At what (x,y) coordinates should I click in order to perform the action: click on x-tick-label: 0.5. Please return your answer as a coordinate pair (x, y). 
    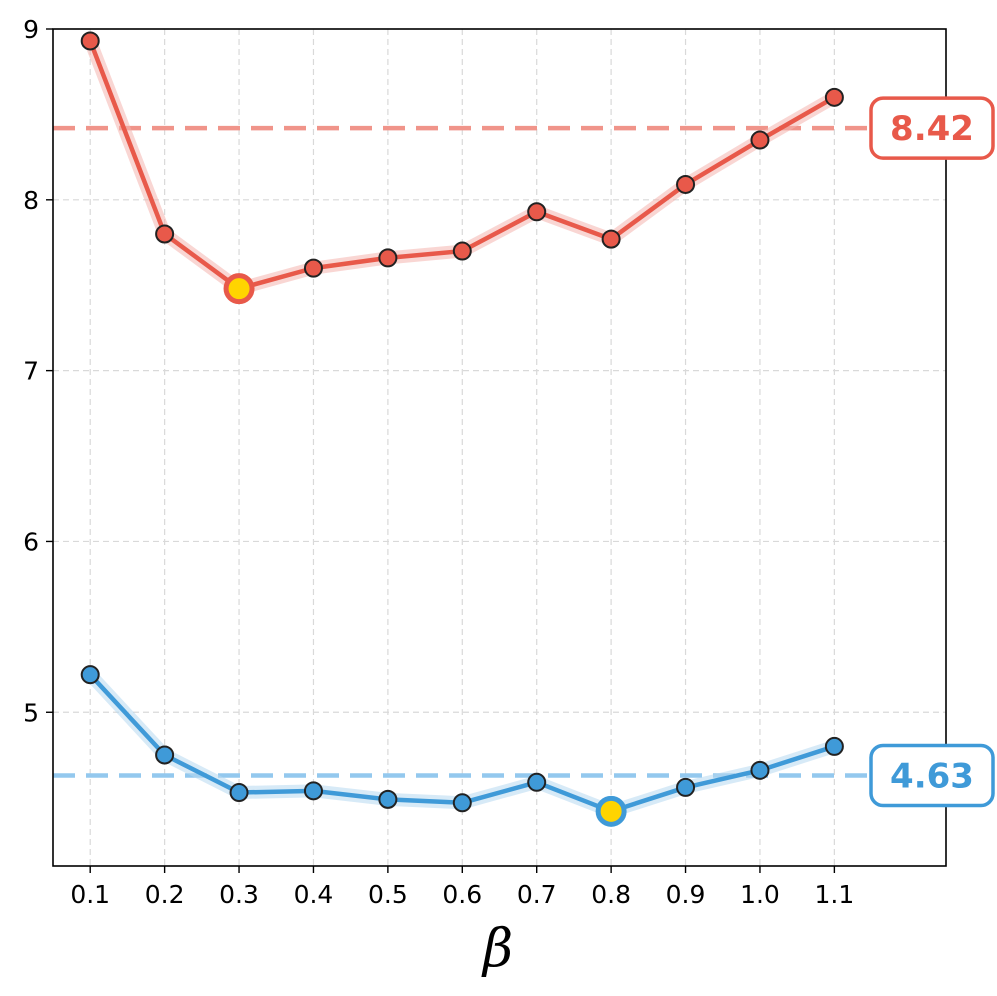
    Looking at the image, I should click on (388, 894).